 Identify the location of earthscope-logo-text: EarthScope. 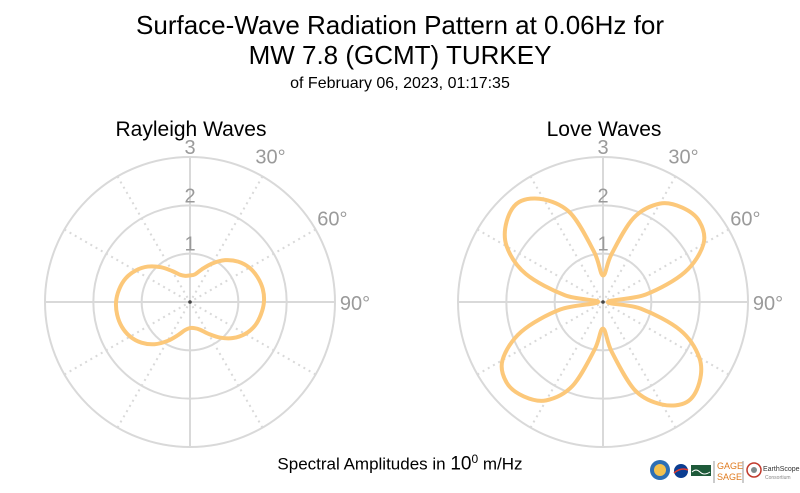
(781, 469).